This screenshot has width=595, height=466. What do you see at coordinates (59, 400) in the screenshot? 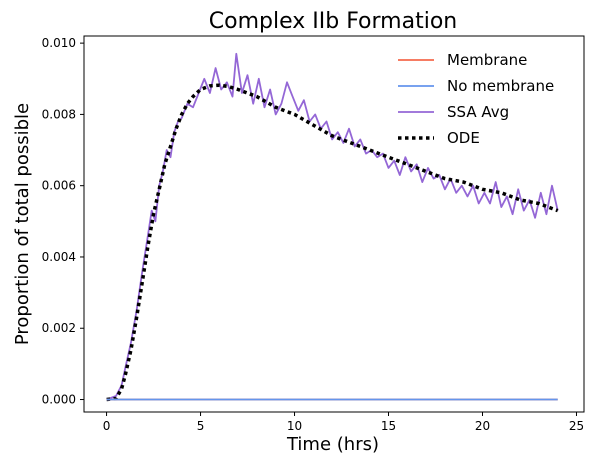
I see `y-tick-label: 0.000` at bounding box center [59, 400].